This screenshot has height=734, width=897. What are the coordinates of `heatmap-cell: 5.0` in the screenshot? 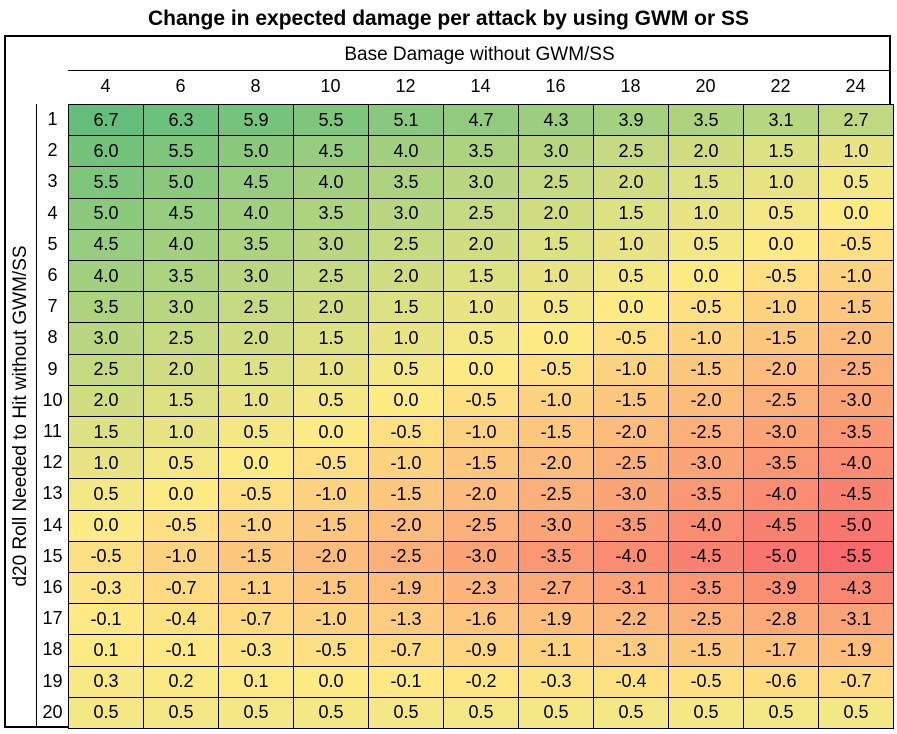 It's located at (256, 151).